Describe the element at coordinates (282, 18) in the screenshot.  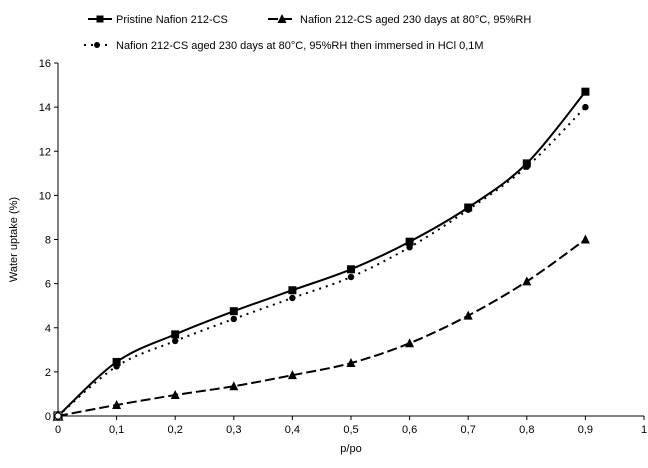
I see `legend-marker-aged` at that location.